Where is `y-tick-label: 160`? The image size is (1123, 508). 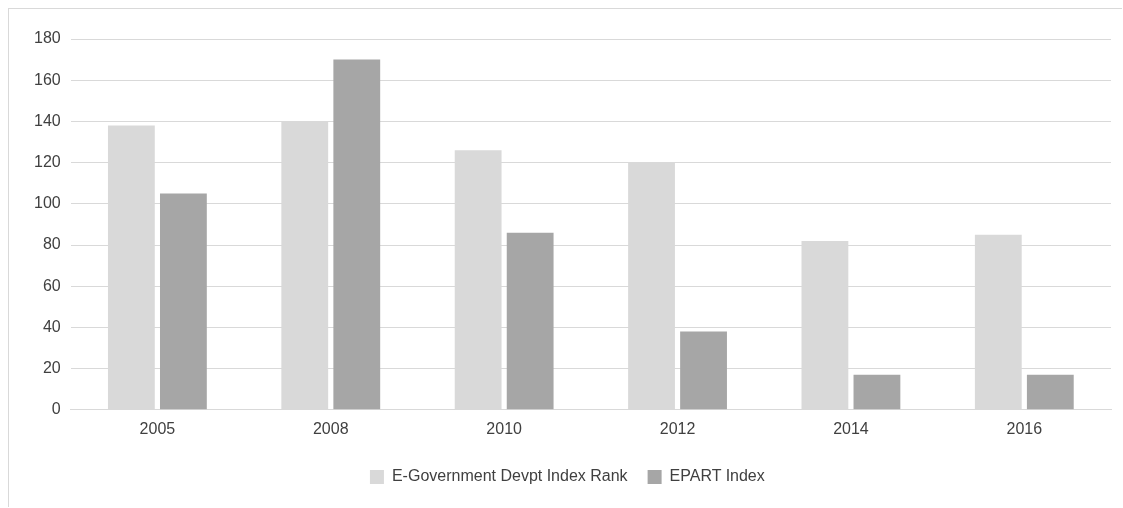 y-tick-label: 160 is located at coordinates (47, 79).